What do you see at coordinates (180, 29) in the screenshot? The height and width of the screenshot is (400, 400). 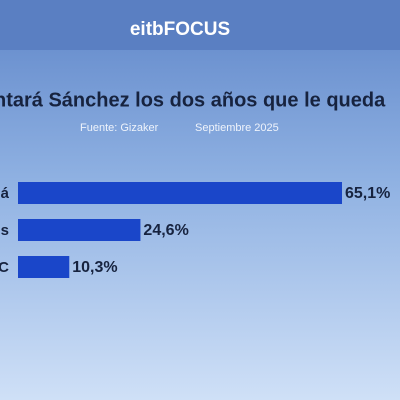 I see `brand-logo: eitbFOCUS` at bounding box center [180, 29].